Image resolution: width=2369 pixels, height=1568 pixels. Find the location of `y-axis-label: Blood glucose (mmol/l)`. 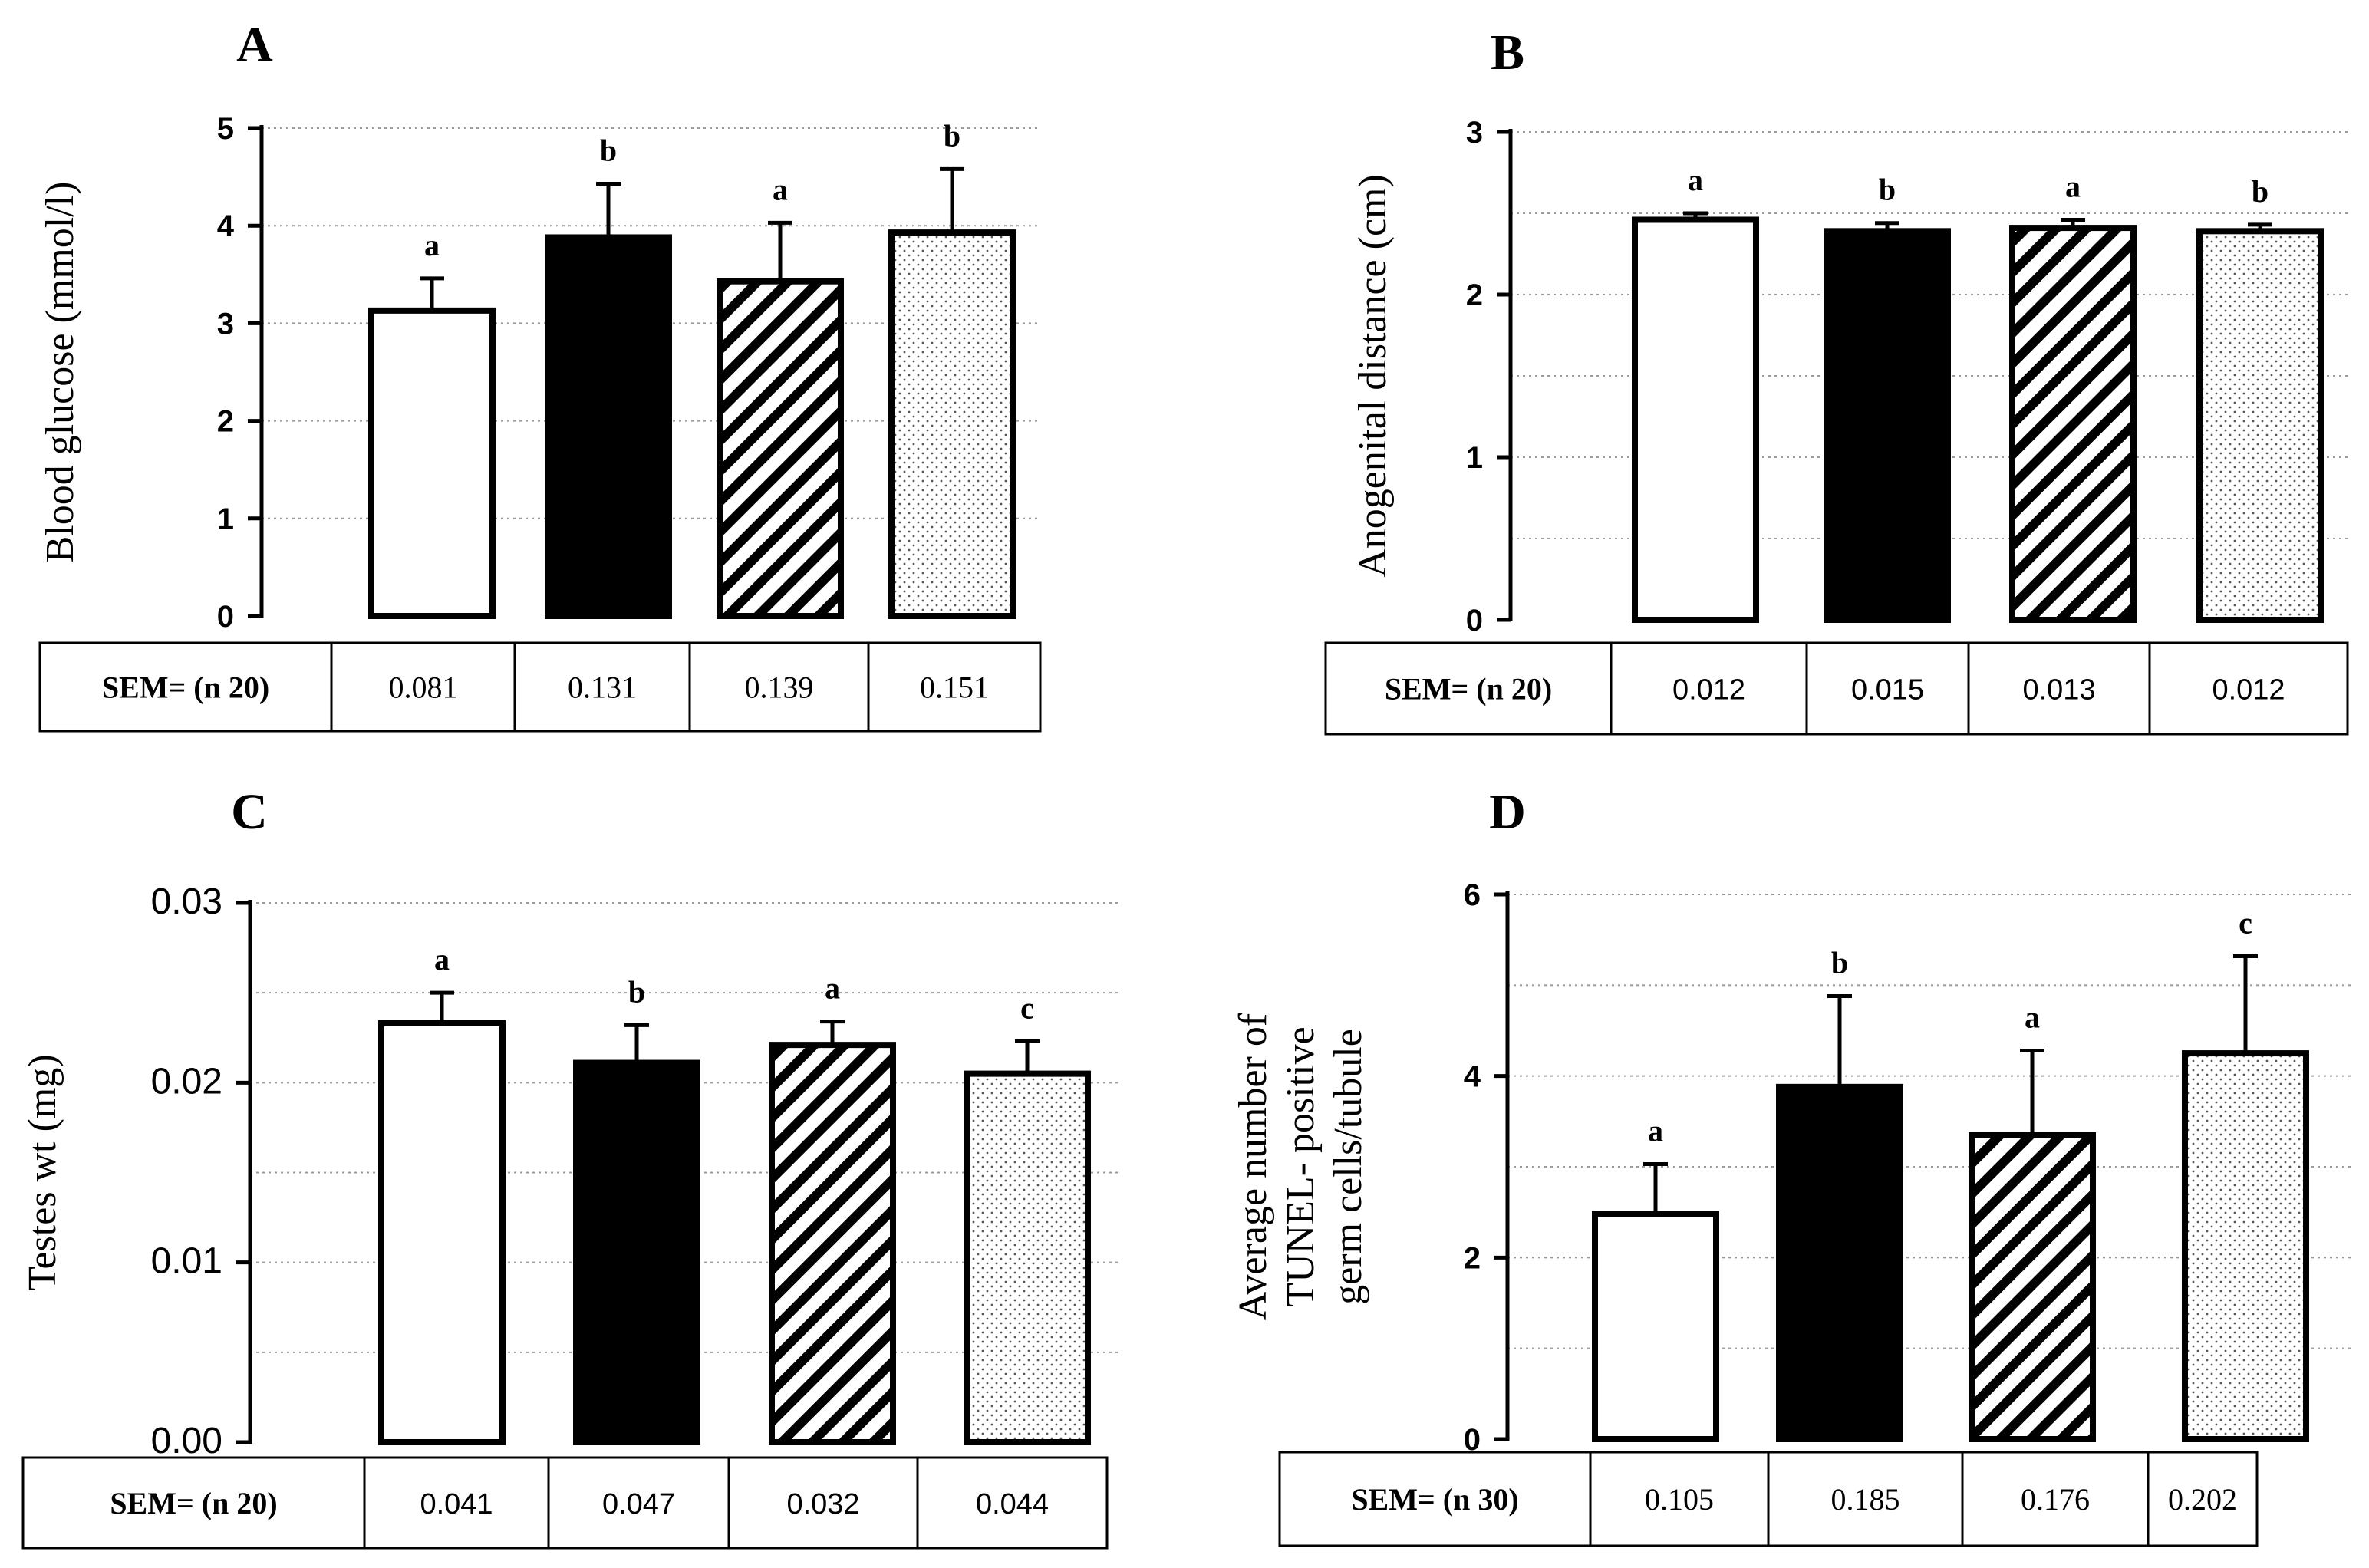

y-axis-label: Blood glucose (mmol/l) is located at coordinates (60, 372).